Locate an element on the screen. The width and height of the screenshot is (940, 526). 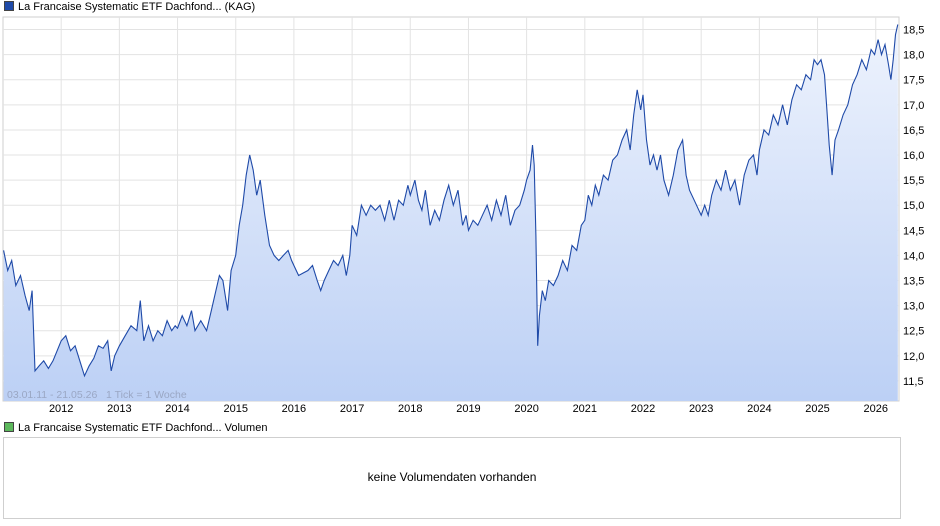
volume-panel: keine Volumendaten vorhanden is located at coordinates (452, 478).